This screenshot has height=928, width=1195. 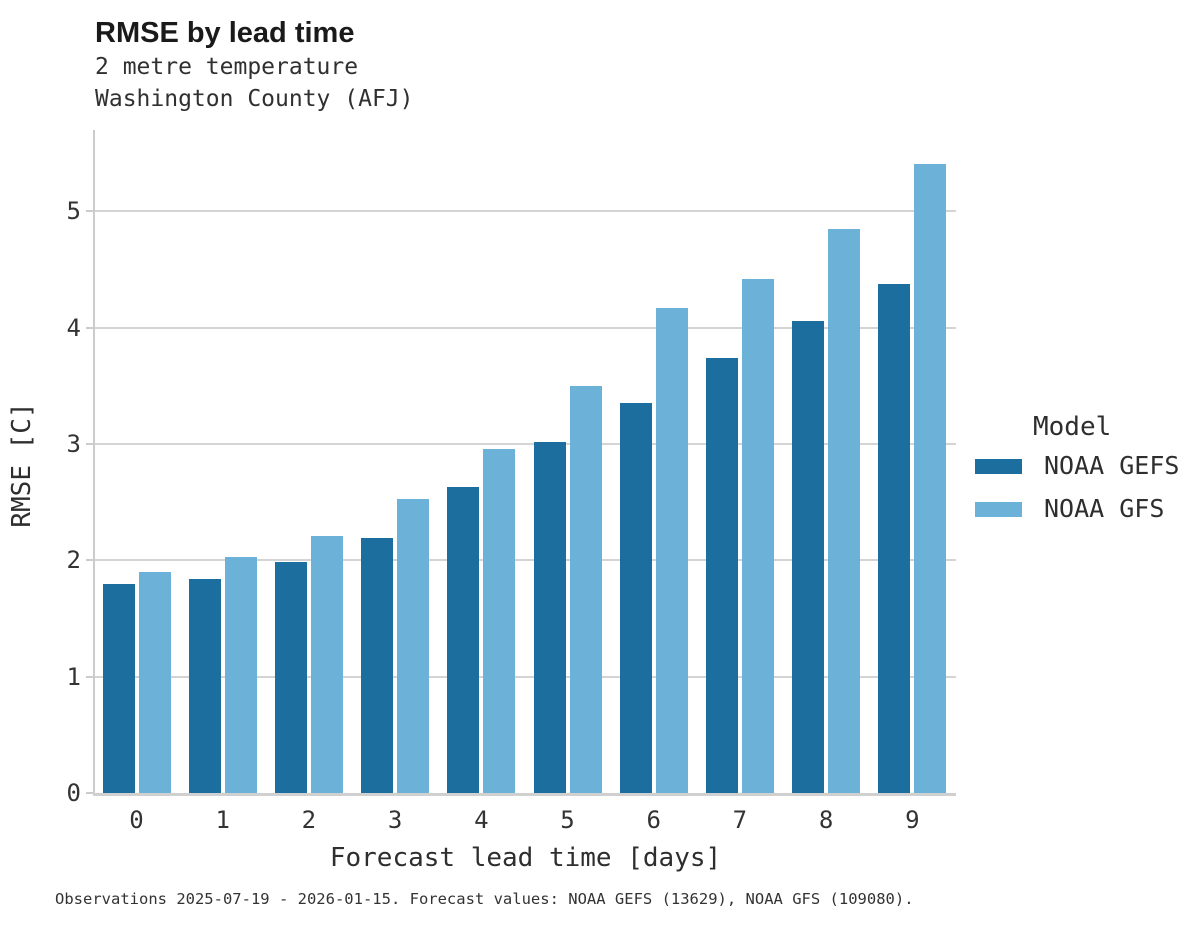 What do you see at coordinates (73, 327) in the screenshot?
I see `y-tick-label-4: 4` at bounding box center [73, 327].